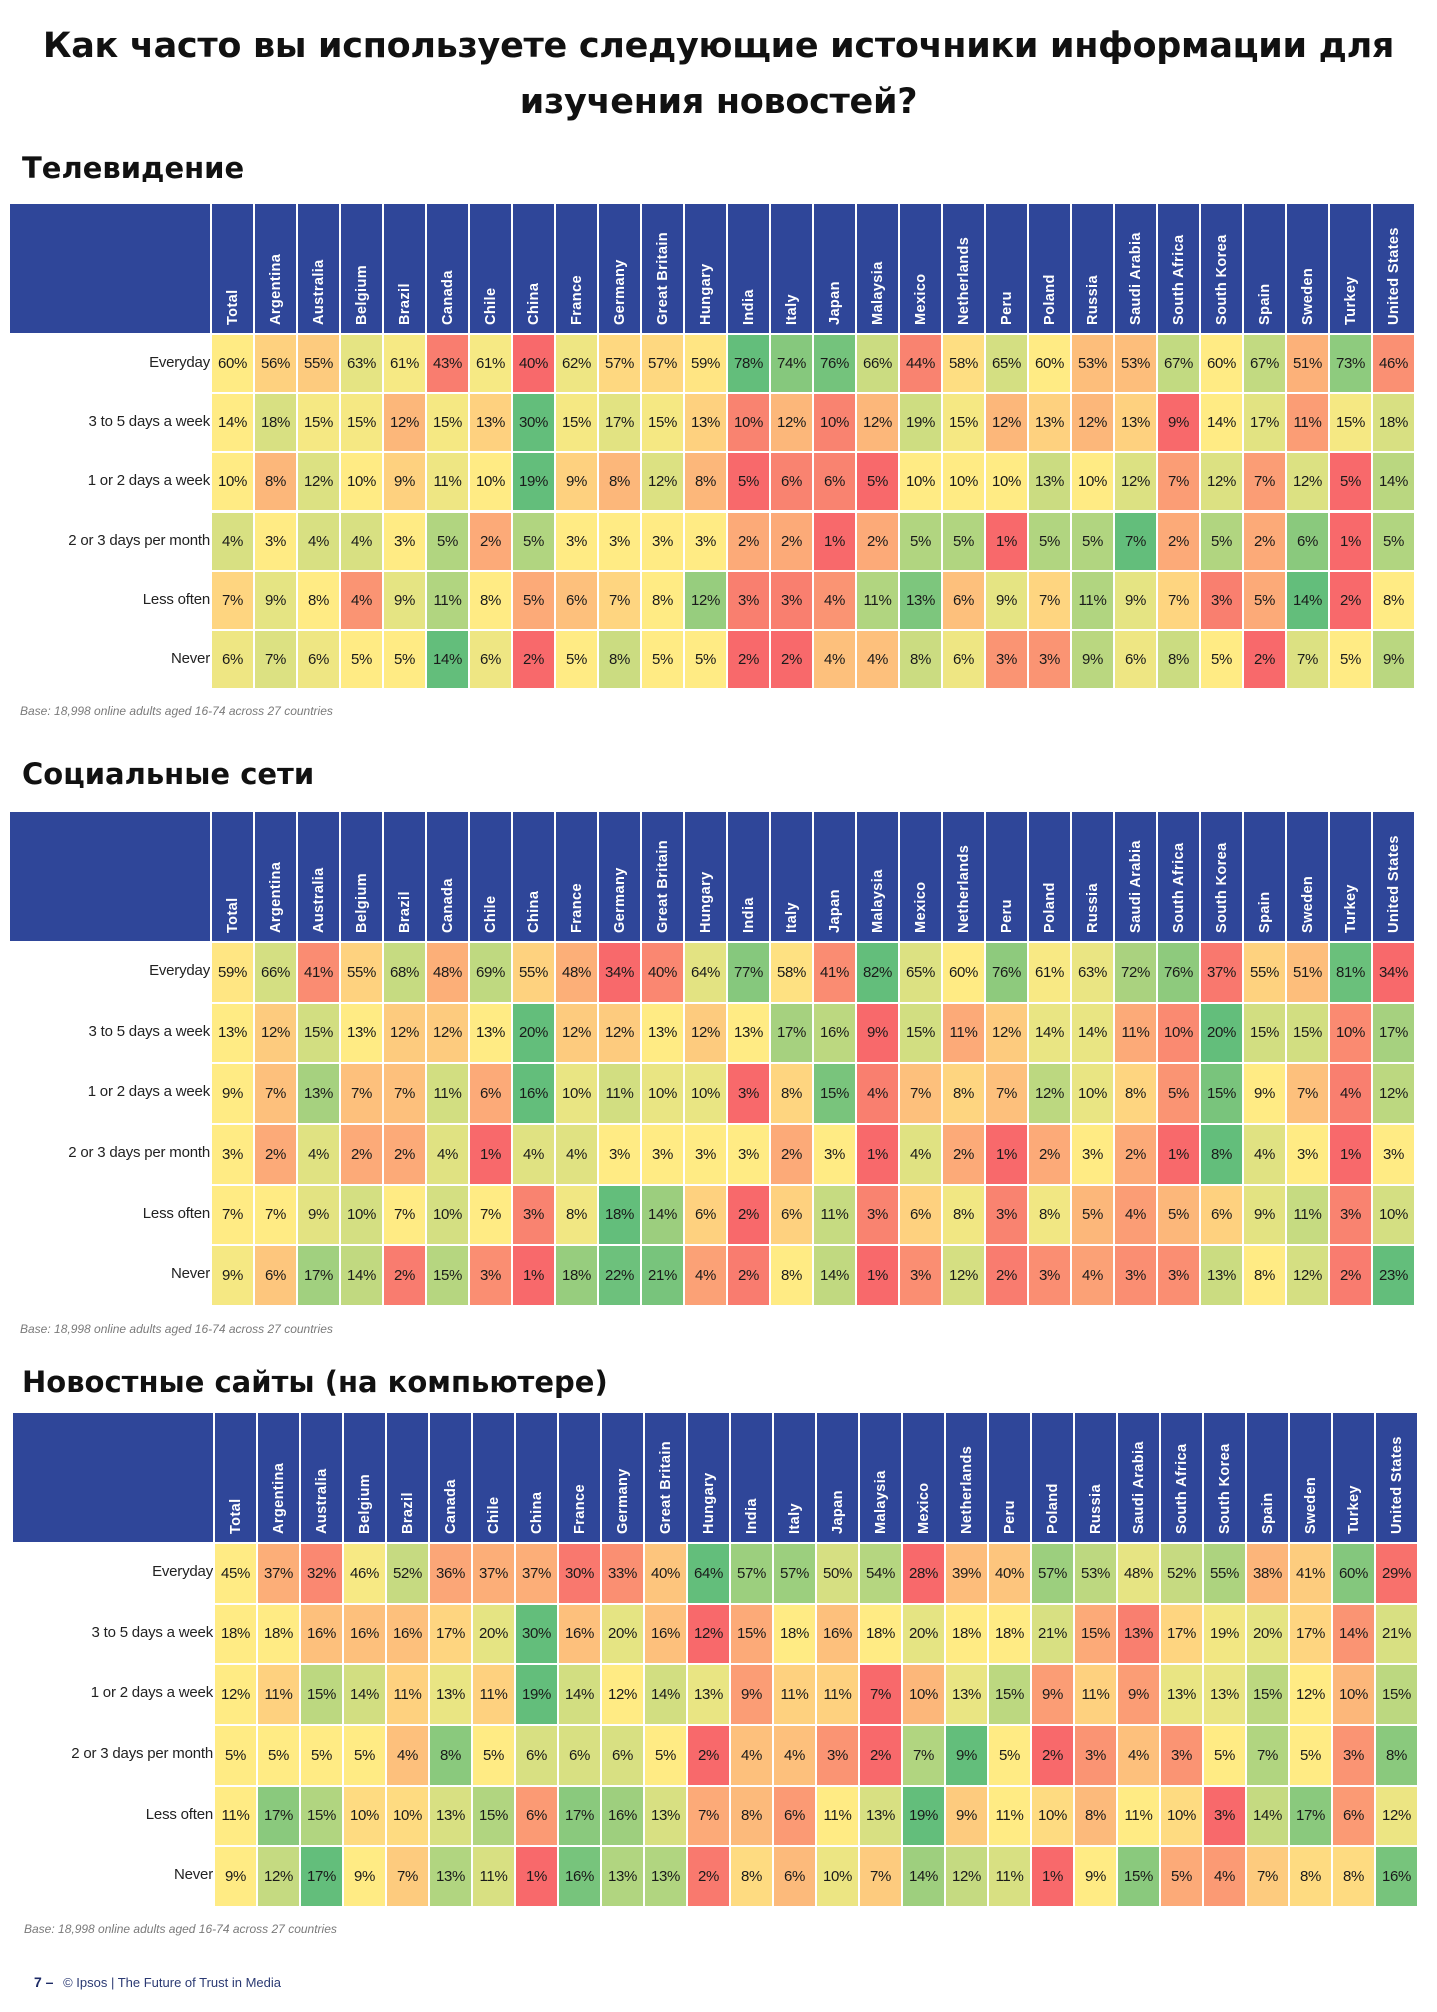 This screenshot has height=2012, width=1437. Describe the element at coordinates (1349, 363) in the screenshot. I see `heatmap-cell: 73%` at that location.